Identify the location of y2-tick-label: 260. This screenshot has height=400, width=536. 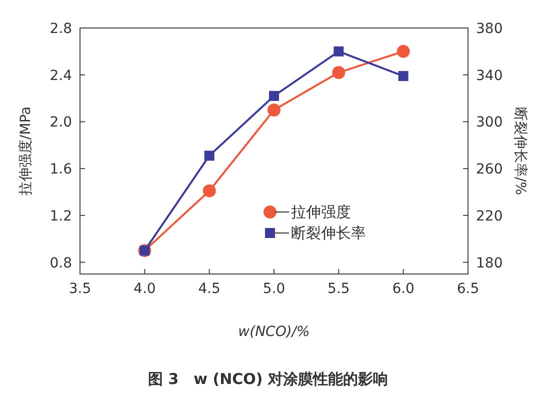
(489, 170).